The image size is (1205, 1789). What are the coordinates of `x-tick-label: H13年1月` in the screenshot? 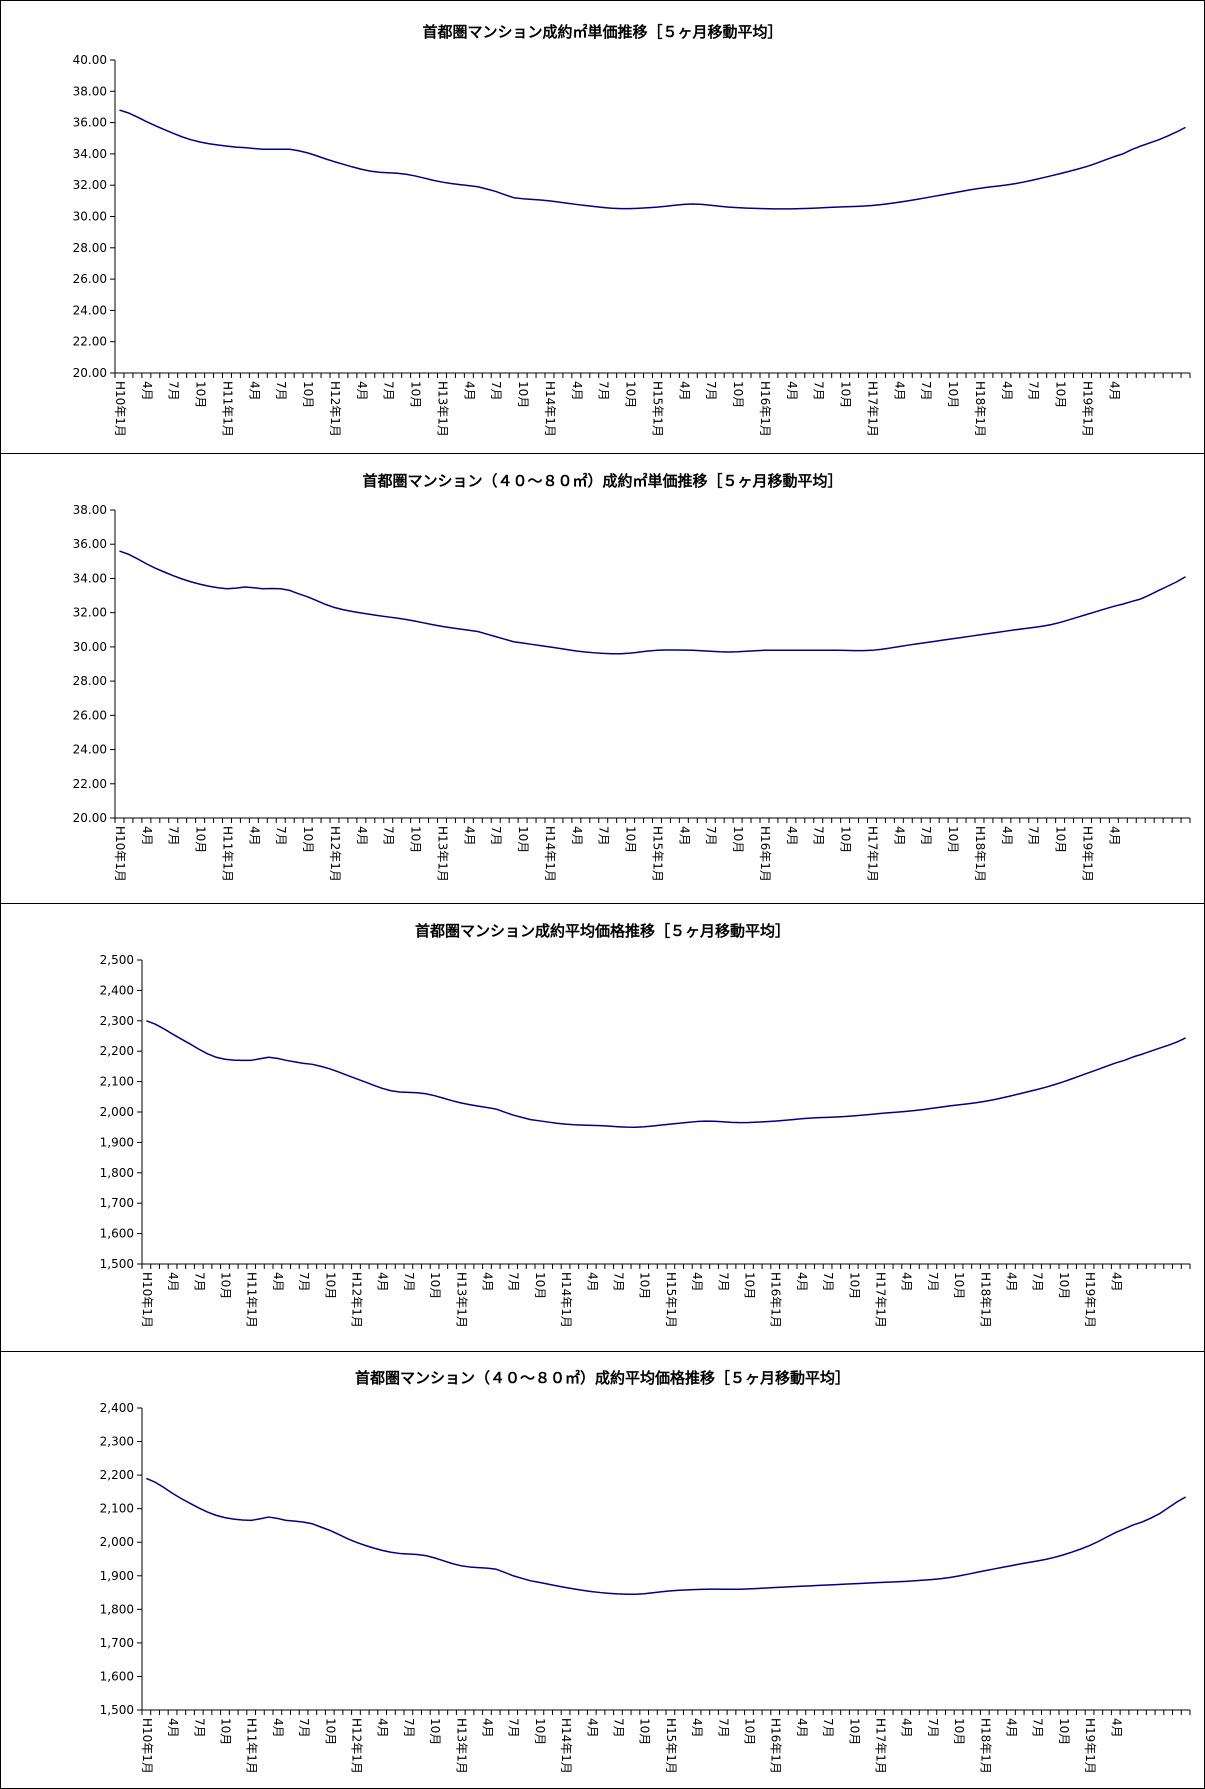 It's located at (442, 409).